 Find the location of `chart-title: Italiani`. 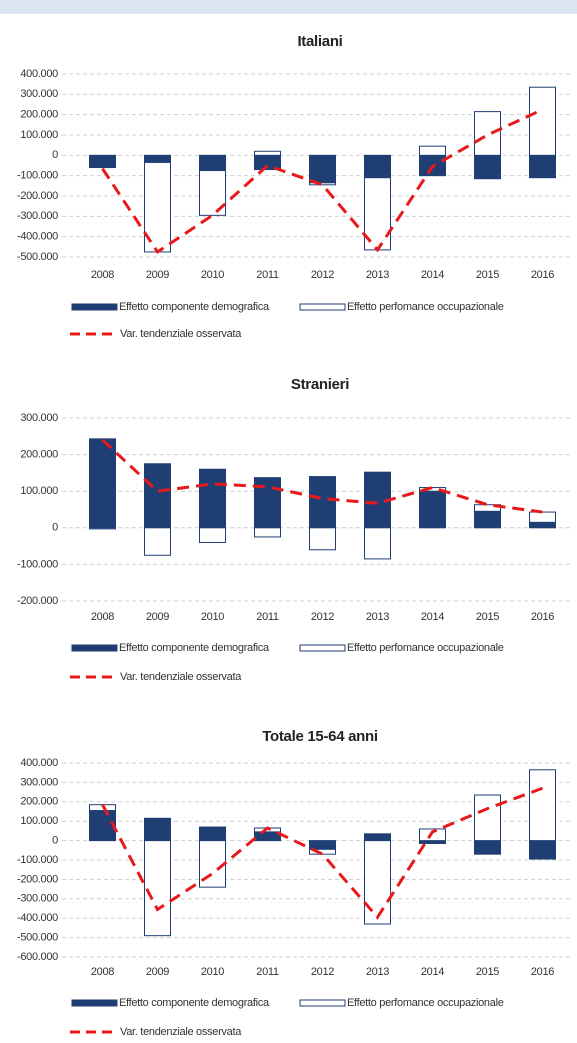

chart-title: Italiani is located at coordinates (319, 41).